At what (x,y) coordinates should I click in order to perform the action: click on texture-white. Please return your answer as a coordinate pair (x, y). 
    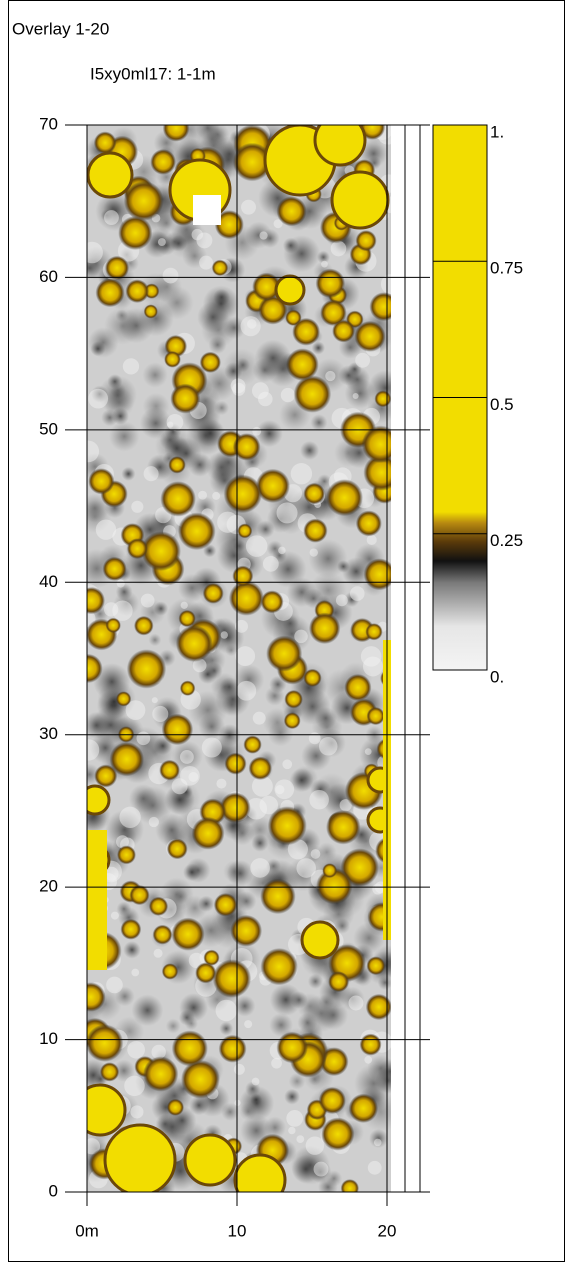
    Looking at the image, I should click on (207, 210).